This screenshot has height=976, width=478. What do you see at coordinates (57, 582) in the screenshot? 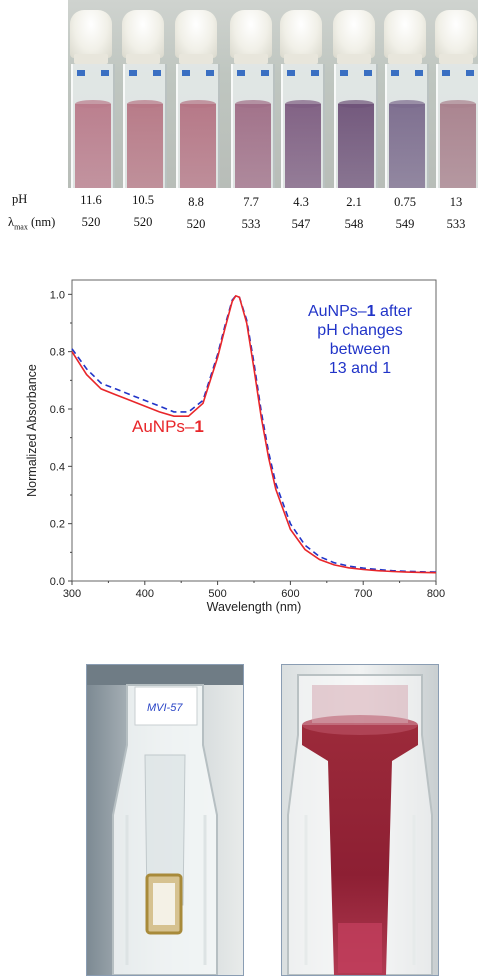
I see `y-tick-label: 0.0` at bounding box center [57, 582].